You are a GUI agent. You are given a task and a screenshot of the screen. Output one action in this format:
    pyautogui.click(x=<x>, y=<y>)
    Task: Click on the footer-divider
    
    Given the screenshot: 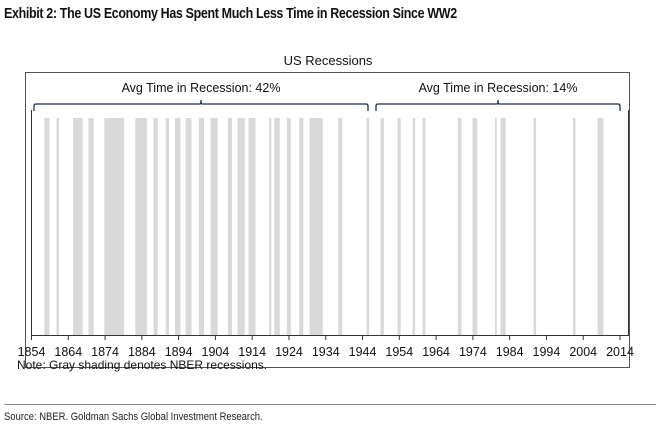 What is the action you would take?
    pyautogui.click(x=330, y=404)
    